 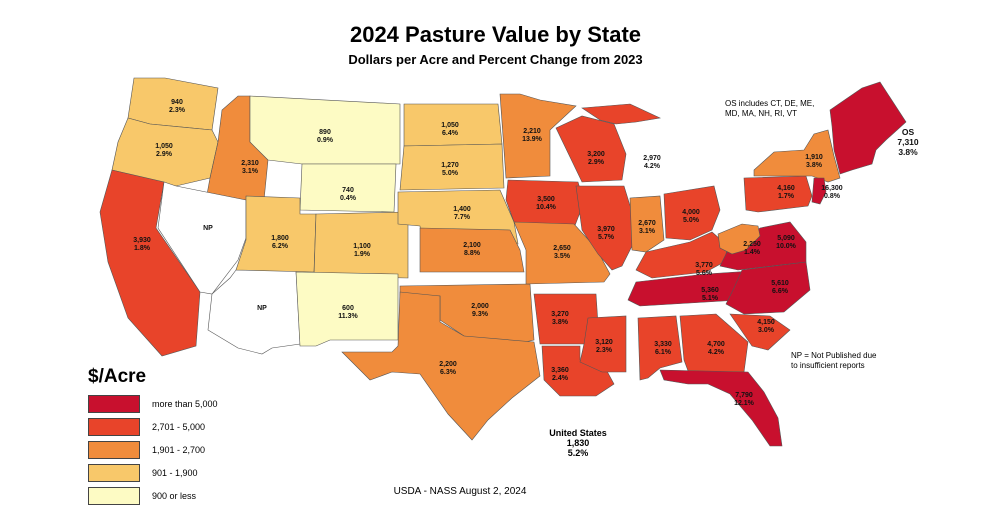 I want to click on state-label-AR: 3.8%, so click(x=560, y=322).